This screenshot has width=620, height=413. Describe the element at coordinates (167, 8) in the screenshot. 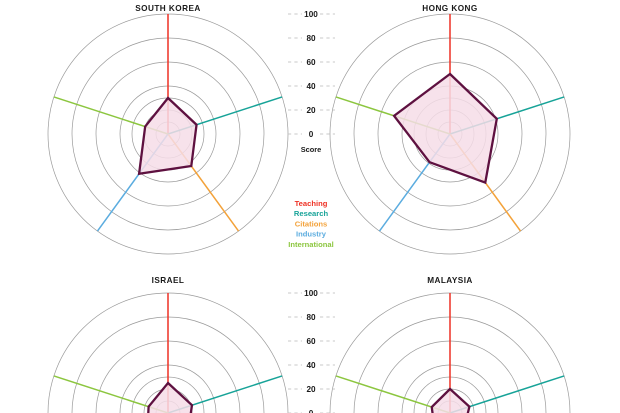

I see `chart-title: SOUTH KOREA` at that location.